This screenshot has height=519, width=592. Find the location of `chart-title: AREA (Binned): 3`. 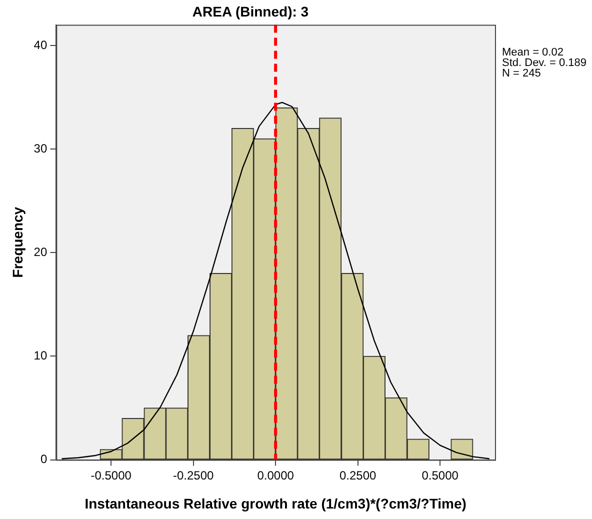

chart-title: AREA (Binned): 3 is located at coordinates (250, 11).